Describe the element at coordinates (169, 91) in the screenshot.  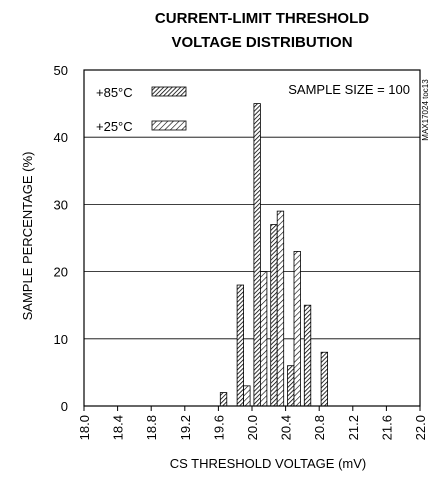
I see `legend-swatch-85c` at that location.